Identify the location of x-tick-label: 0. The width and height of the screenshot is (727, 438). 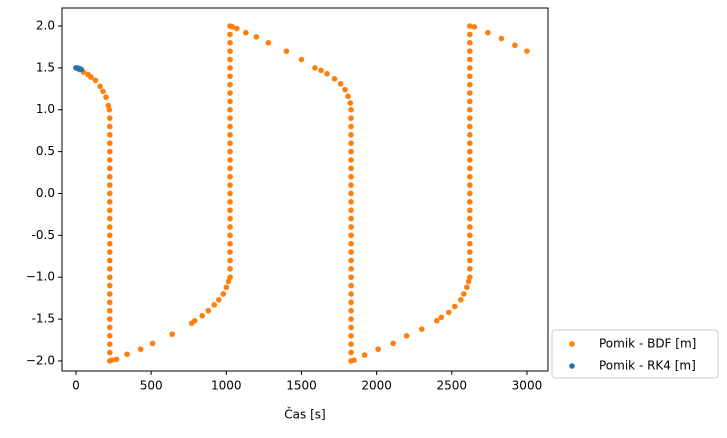
(76, 386).